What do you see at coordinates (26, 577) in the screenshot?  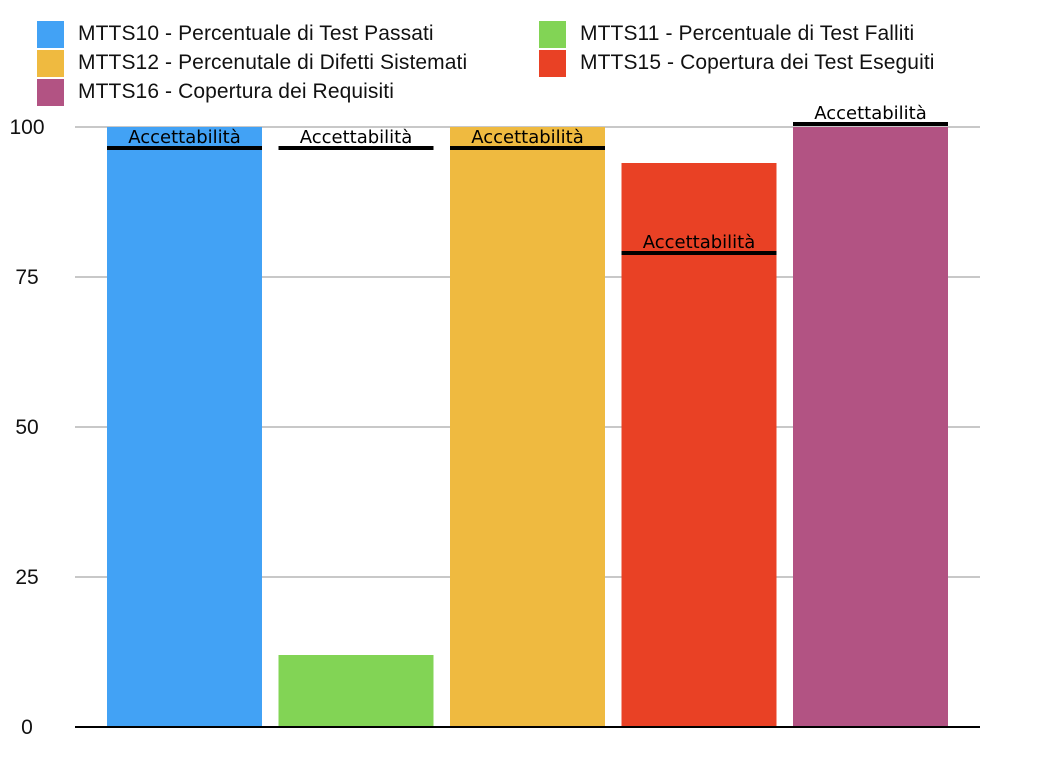 I see `y-tick-label: 25` at bounding box center [26, 577].